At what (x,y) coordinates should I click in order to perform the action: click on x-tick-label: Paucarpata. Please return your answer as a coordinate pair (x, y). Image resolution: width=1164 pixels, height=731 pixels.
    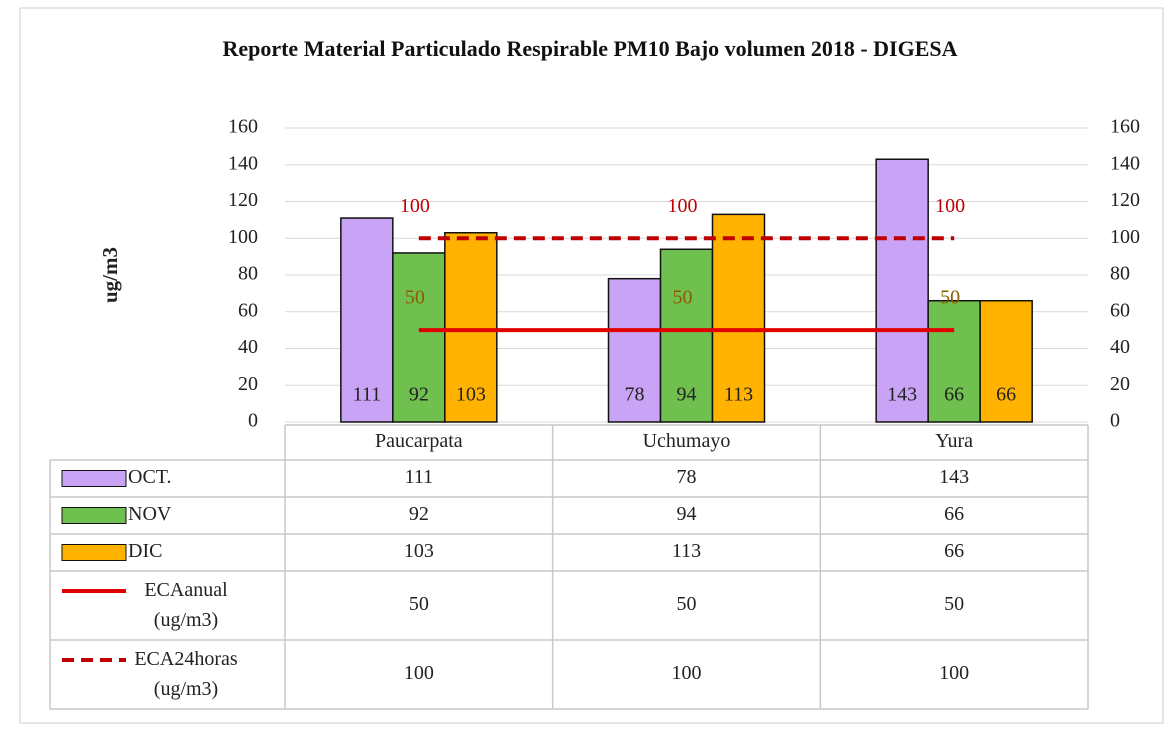
    Looking at the image, I should click on (419, 441).